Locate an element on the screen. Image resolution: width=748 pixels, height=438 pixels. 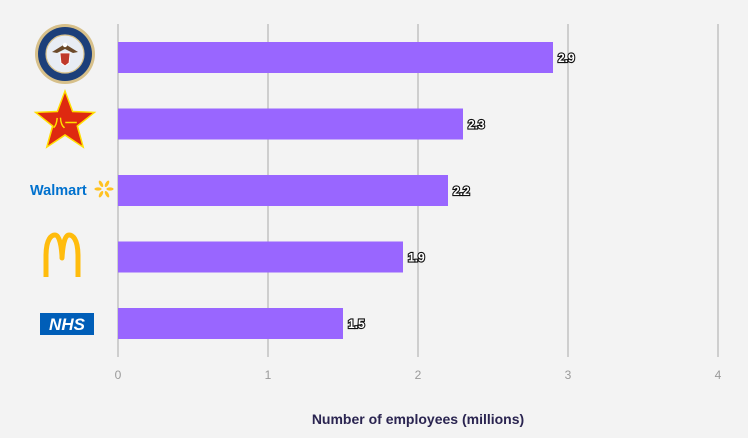
x-axis-title: Number of employees (millions) is located at coordinates (418, 419).